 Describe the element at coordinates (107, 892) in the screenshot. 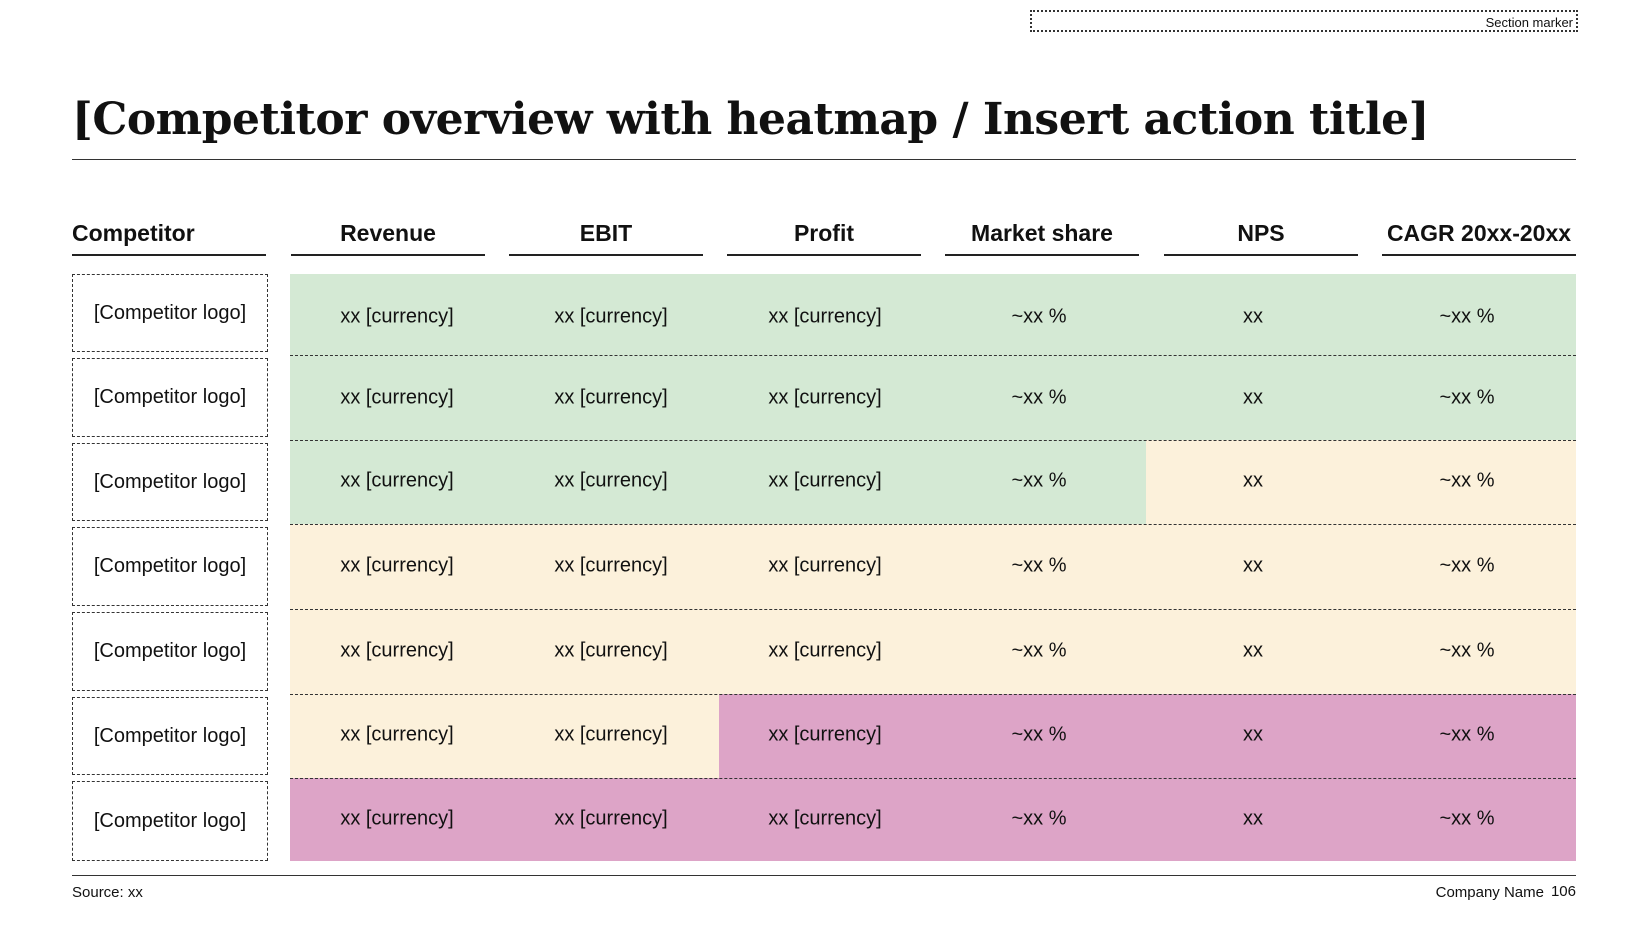

I see `source-note: Source: xx` at that location.